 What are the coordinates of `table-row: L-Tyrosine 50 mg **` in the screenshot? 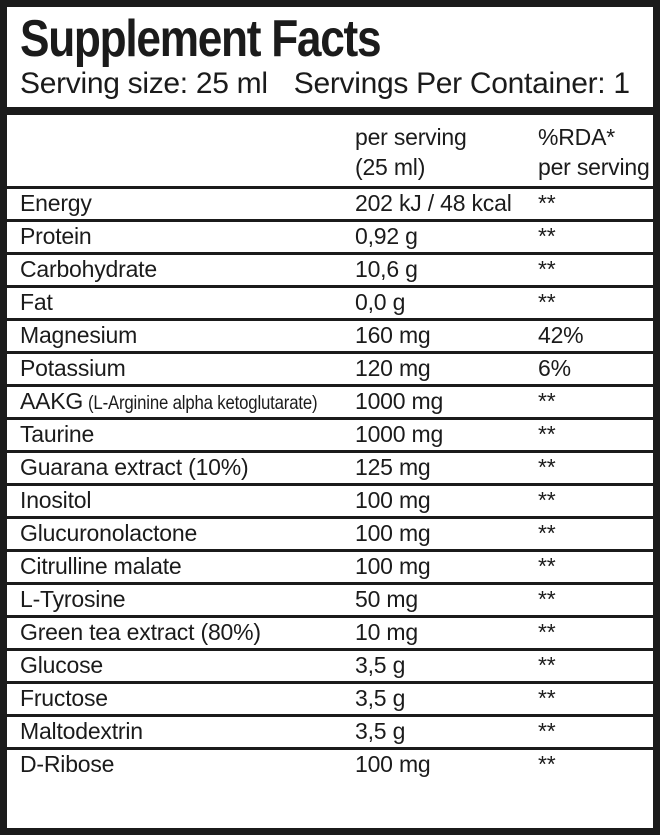 It's located at (330, 598).